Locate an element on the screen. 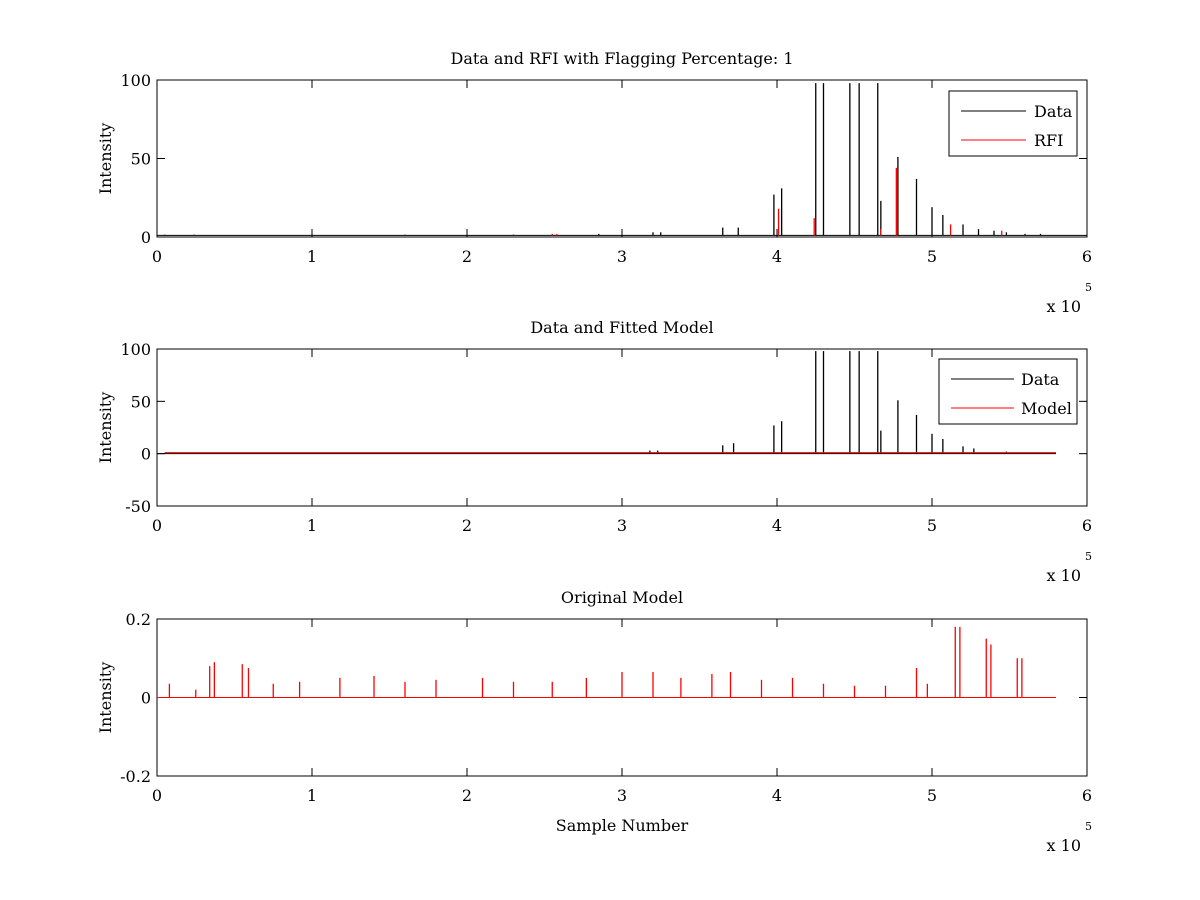  x-axis-label: Sample Number is located at coordinates (622, 825).